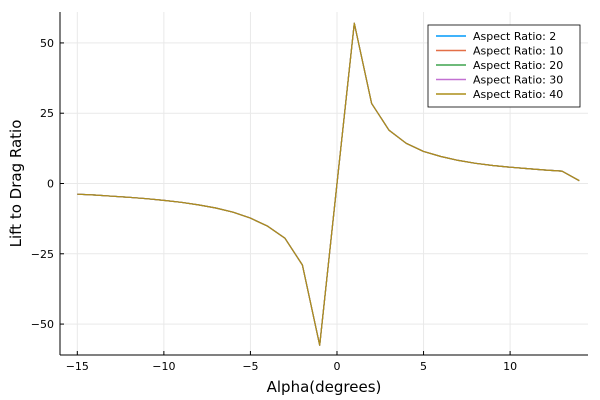 Image resolution: width=600 pixels, height=400 pixels. I want to click on legend-label: Aspect Ratio: 30, so click(518, 80).